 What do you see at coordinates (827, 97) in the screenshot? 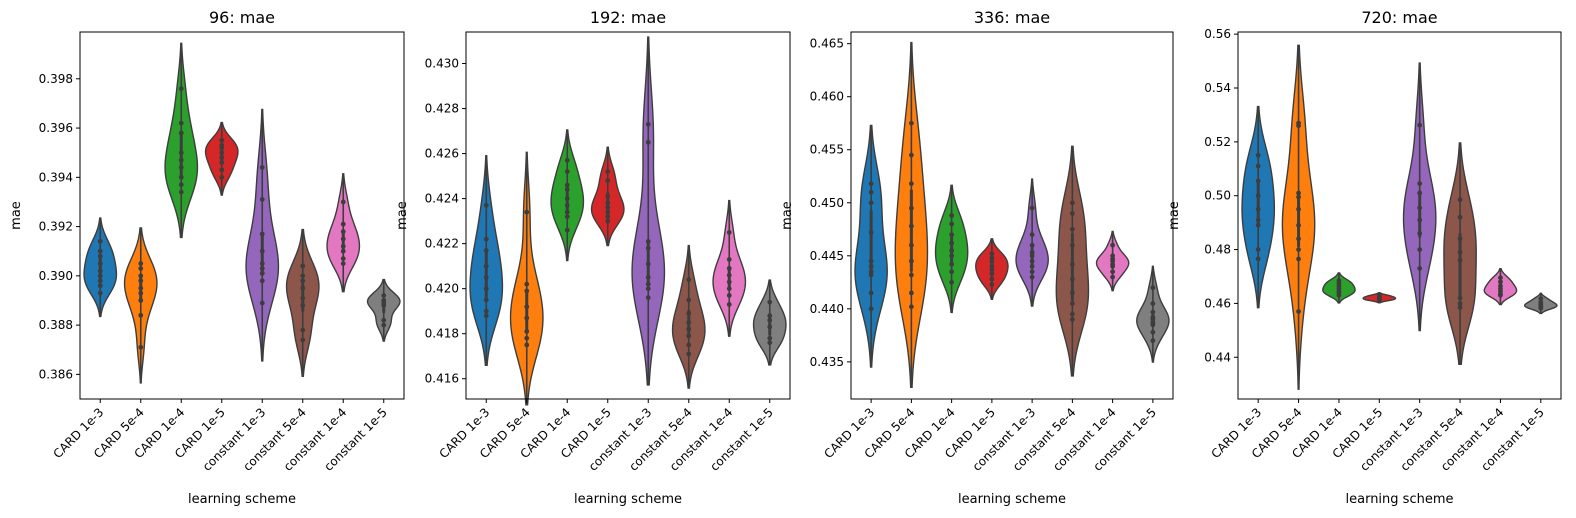
I see `y-tick-label: 0.460` at bounding box center [827, 97].